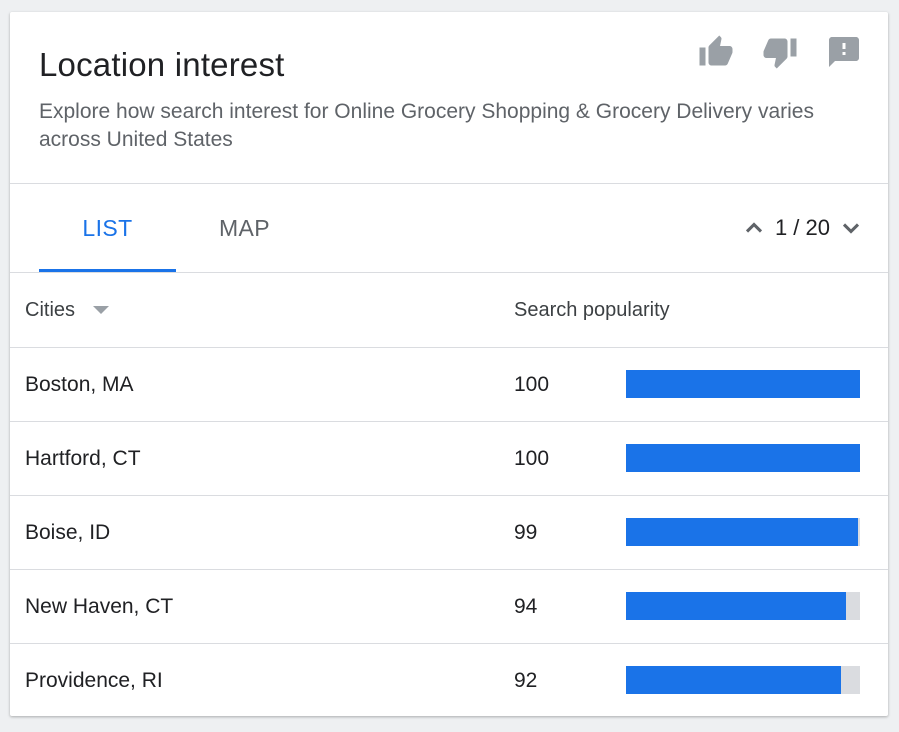 The width and height of the screenshot is (899, 732). I want to click on city-name: Hartford, CT, so click(83, 458).